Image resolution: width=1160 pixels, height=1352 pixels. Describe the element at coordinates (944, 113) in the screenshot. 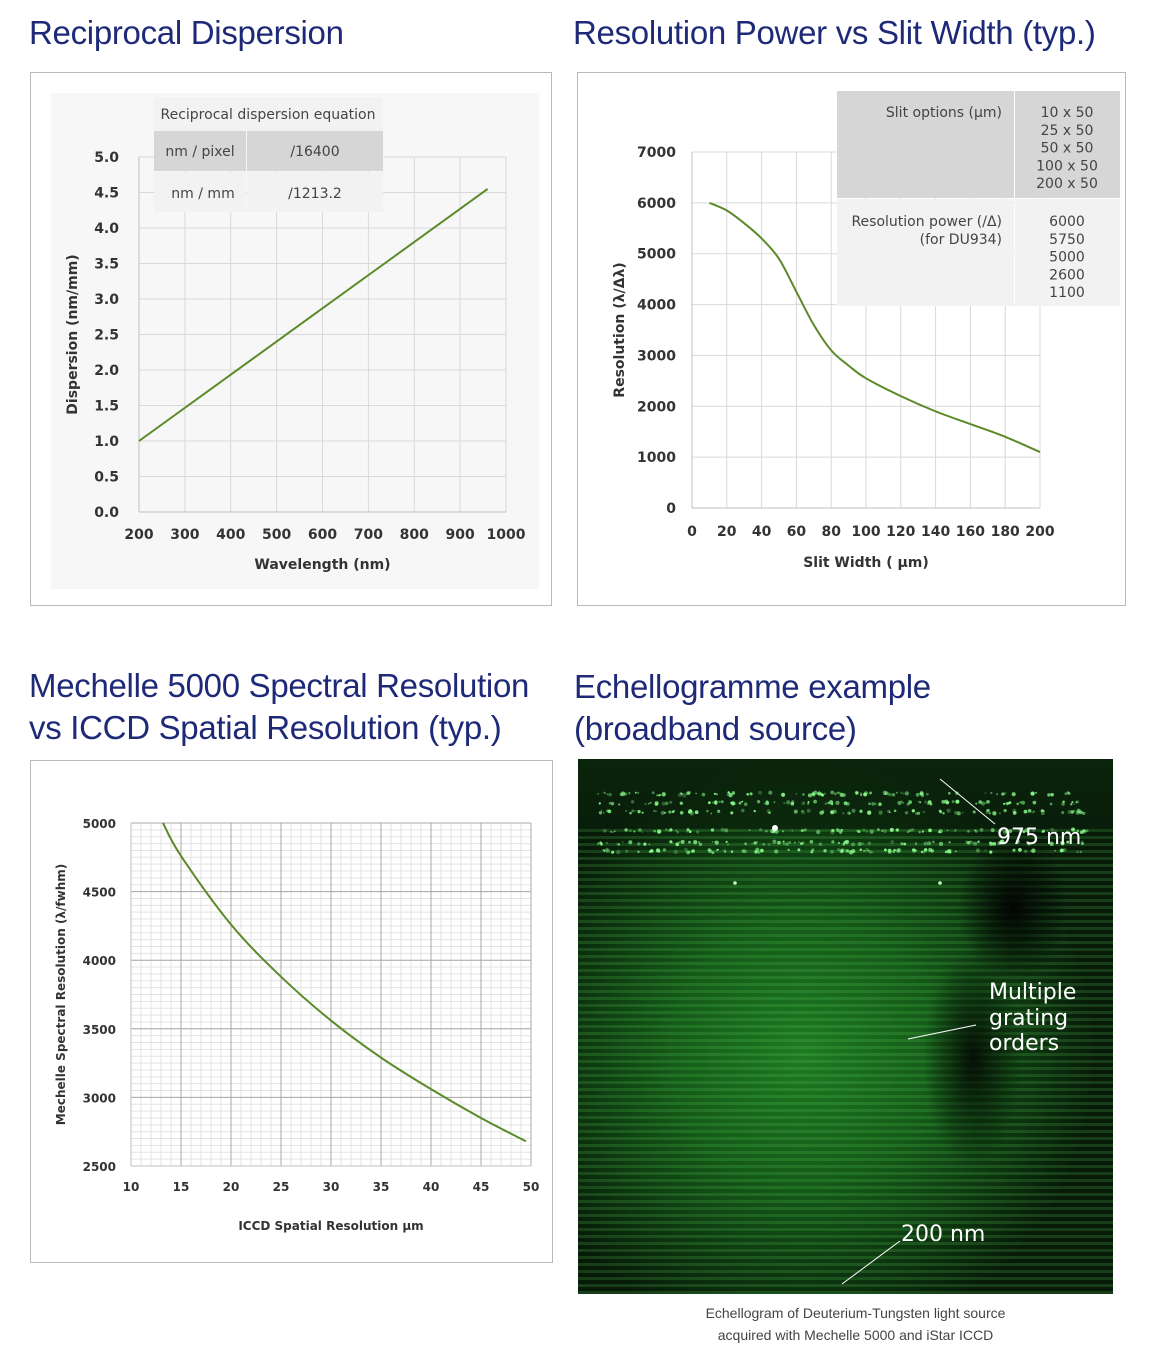

I see `slit-options-label: Slit options (µm)` at that location.